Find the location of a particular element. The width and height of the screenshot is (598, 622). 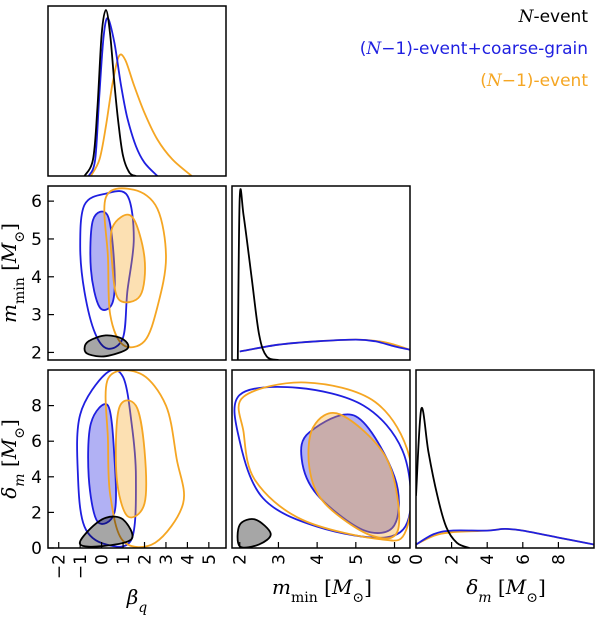

marginal-curve-m_min-N1cg is located at coordinates (324, 345).